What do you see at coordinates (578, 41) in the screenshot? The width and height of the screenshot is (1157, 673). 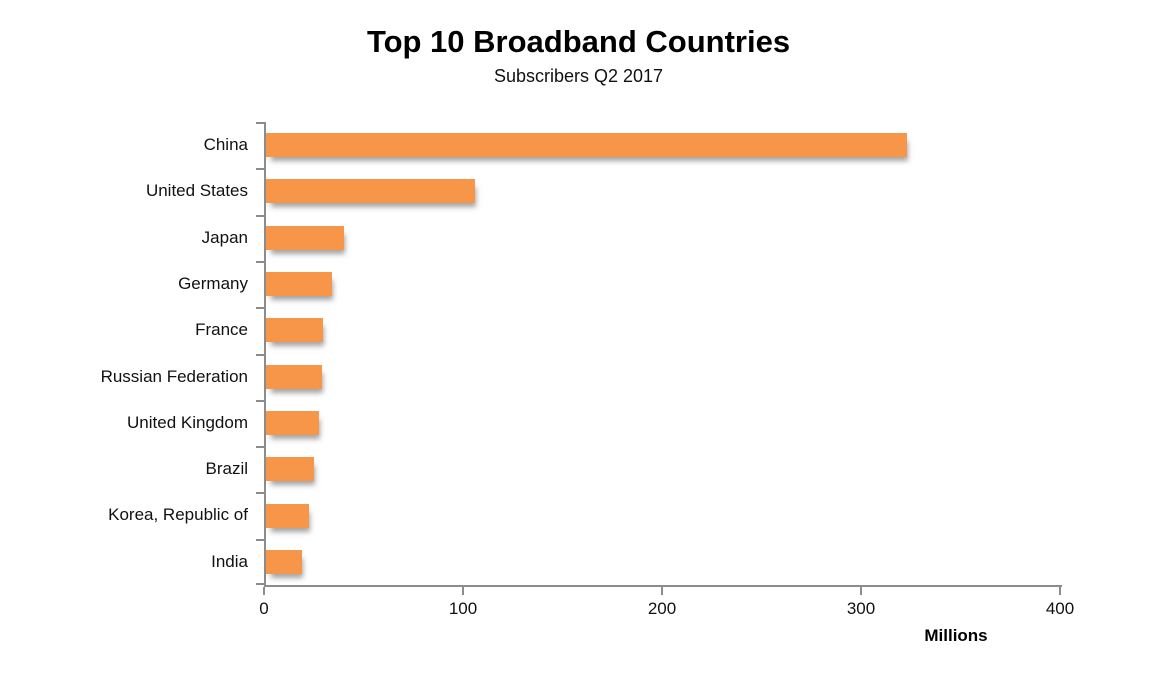 I see `chart-title: Top 10 Broadband Countries` at bounding box center [578, 41].